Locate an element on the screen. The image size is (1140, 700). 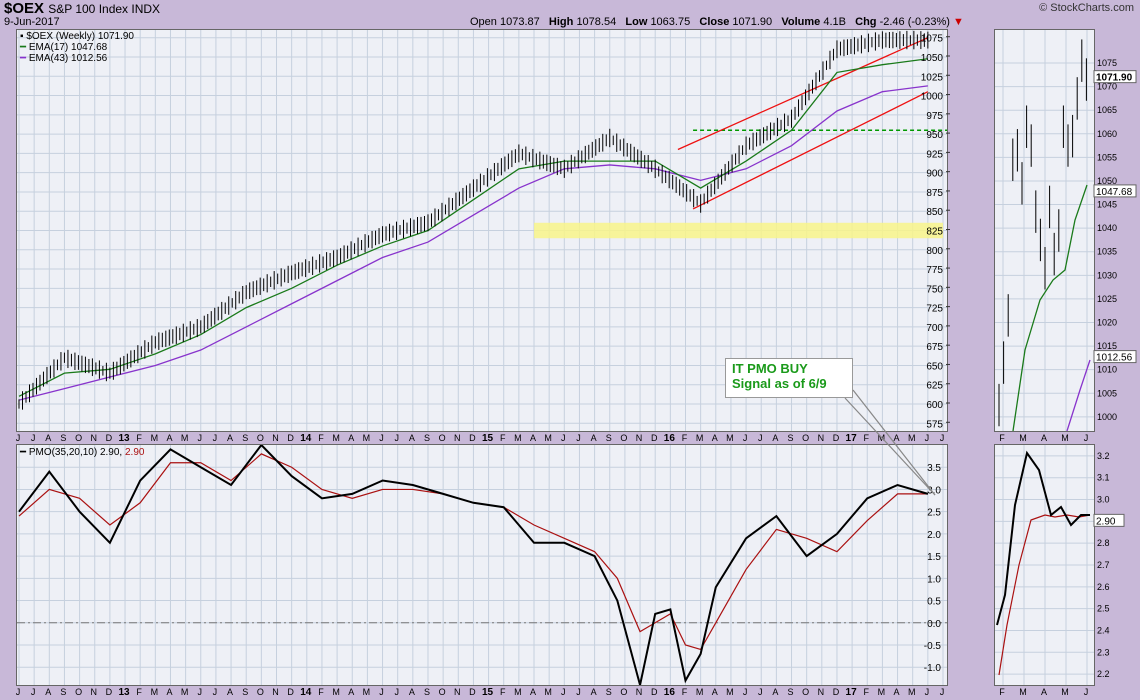
price-tick-label: 850 is located at coordinates (934, 212).